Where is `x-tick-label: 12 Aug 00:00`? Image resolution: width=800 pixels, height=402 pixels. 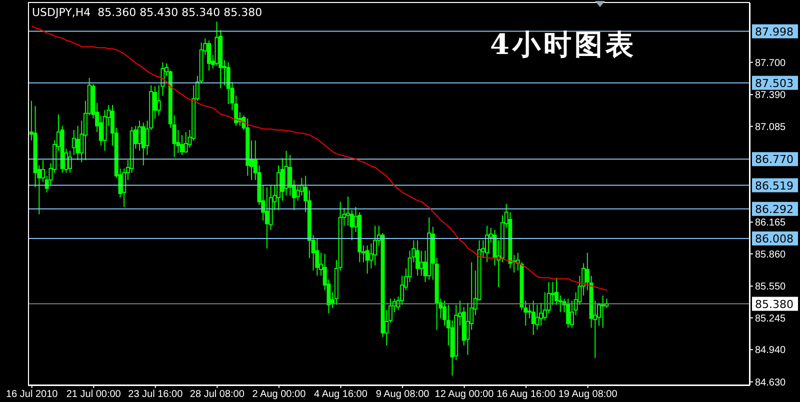
x-tick-label: 12 Aug 00:00 is located at coordinates (464, 394).